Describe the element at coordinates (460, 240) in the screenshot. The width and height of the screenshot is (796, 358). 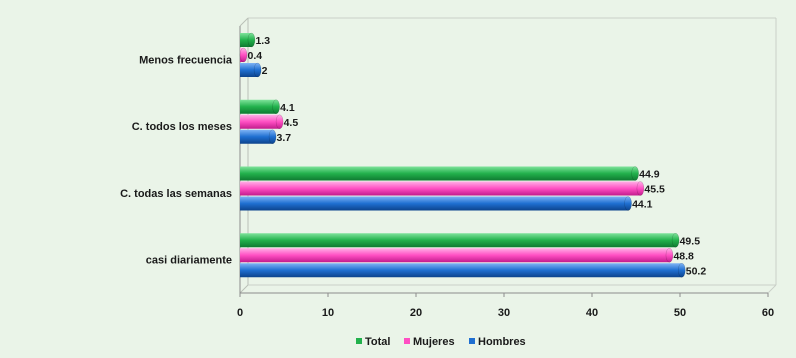
I see `bar-casi-diariamente-total` at that location.